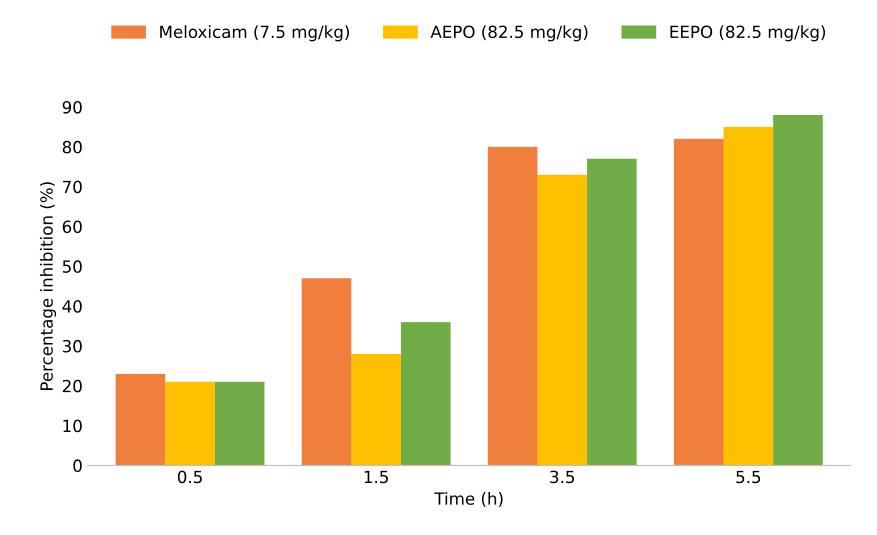  Describe the element at coordinates (190, 477) in the screenshot. I see `x-tick-label: 0.5` at that location.